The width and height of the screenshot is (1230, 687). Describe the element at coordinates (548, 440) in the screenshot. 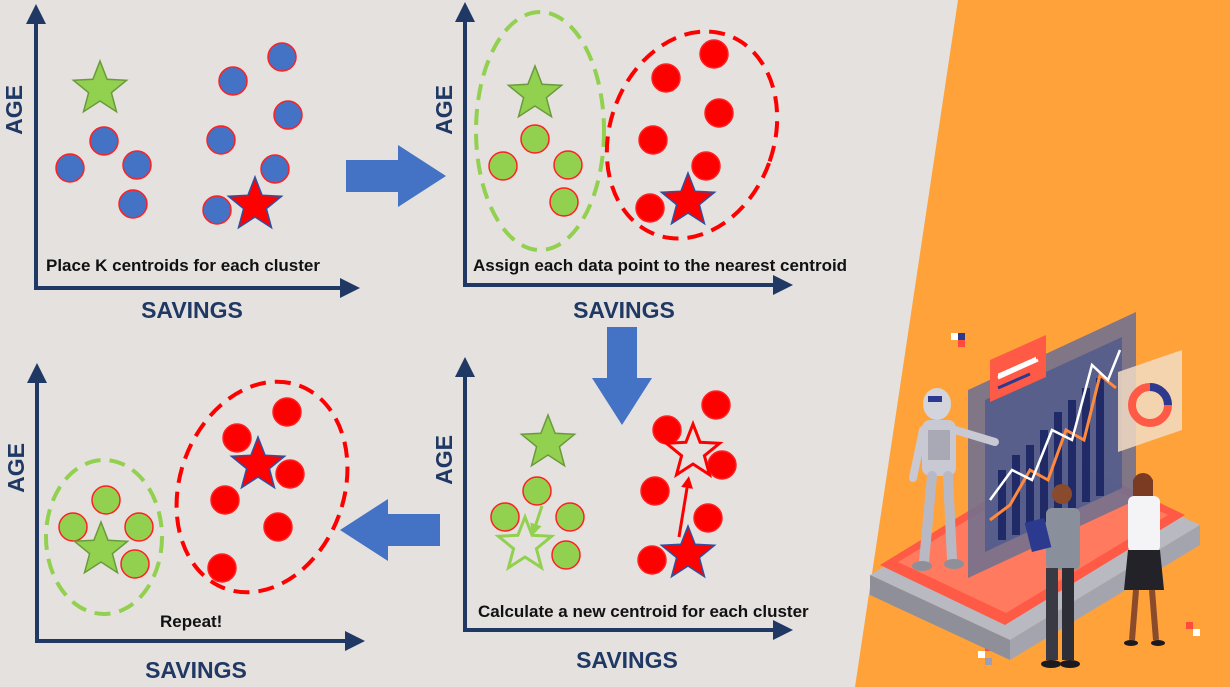

I see `old-green-centroid-star` at that location.